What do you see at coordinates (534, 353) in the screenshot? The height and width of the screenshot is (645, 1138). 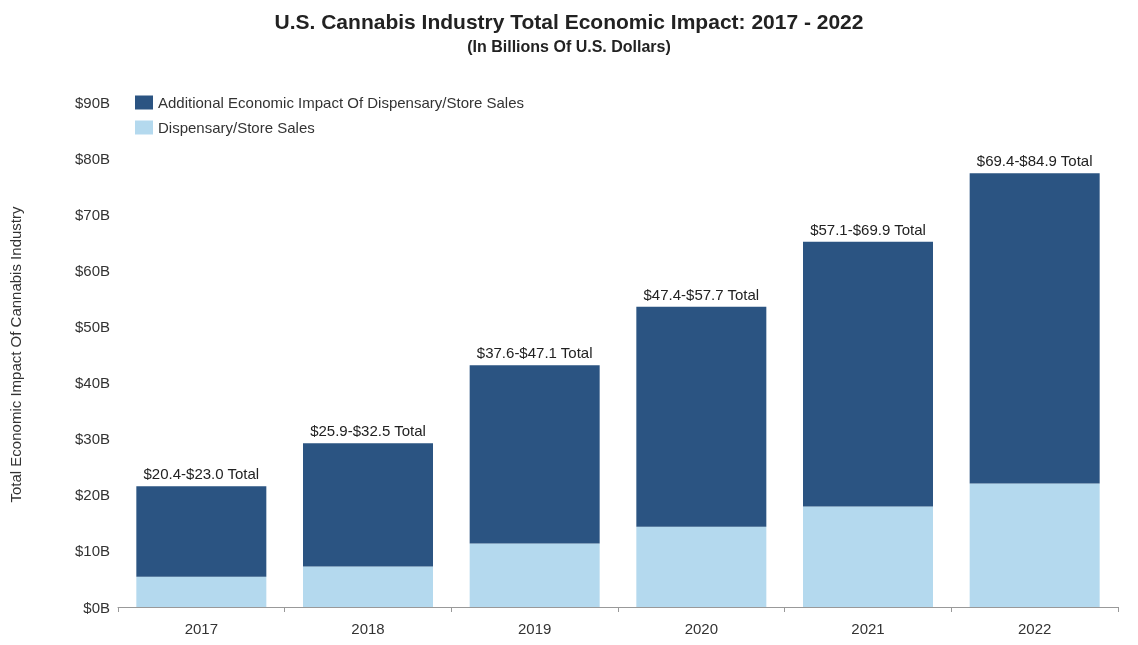 I see `total-label: $37.6-$47.1 Total` at bounding box center [534, 353].